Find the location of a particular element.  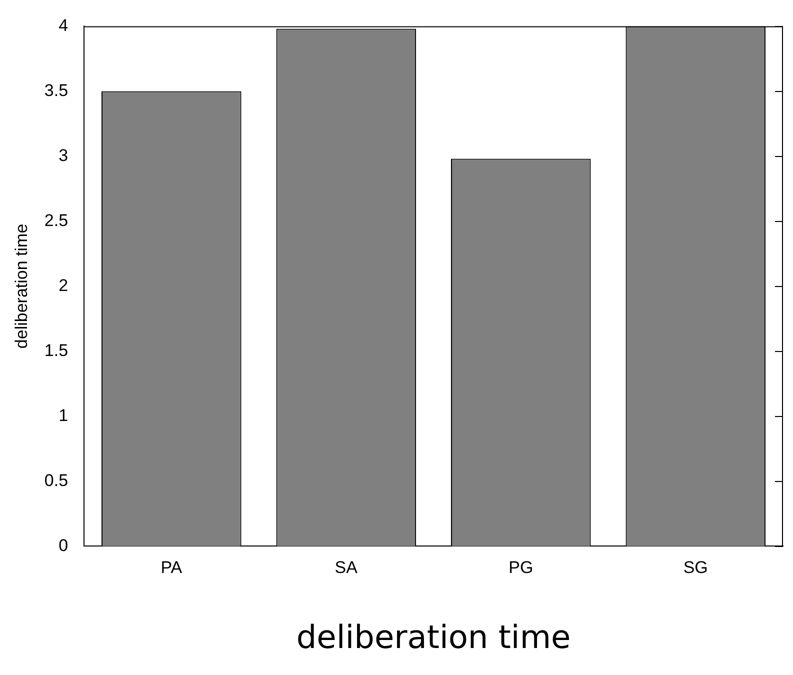

x-tick-label: PG is located at coordinates (521, 568).